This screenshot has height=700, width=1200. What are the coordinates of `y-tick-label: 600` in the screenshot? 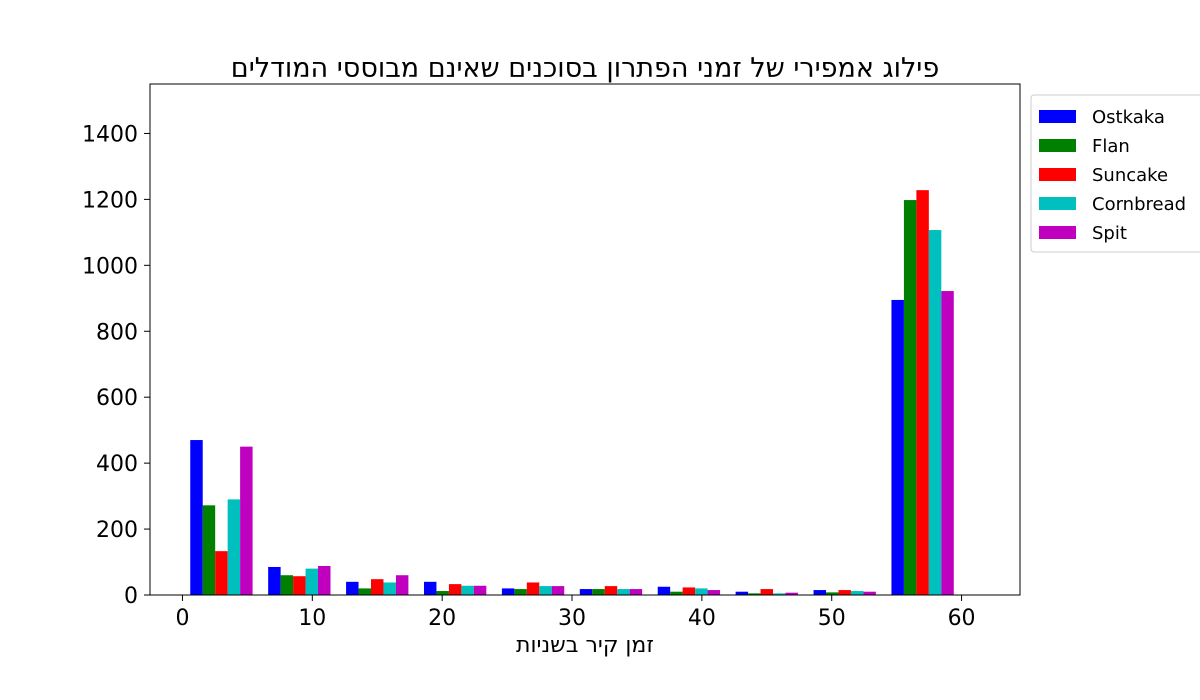 It's located at (117, 398).